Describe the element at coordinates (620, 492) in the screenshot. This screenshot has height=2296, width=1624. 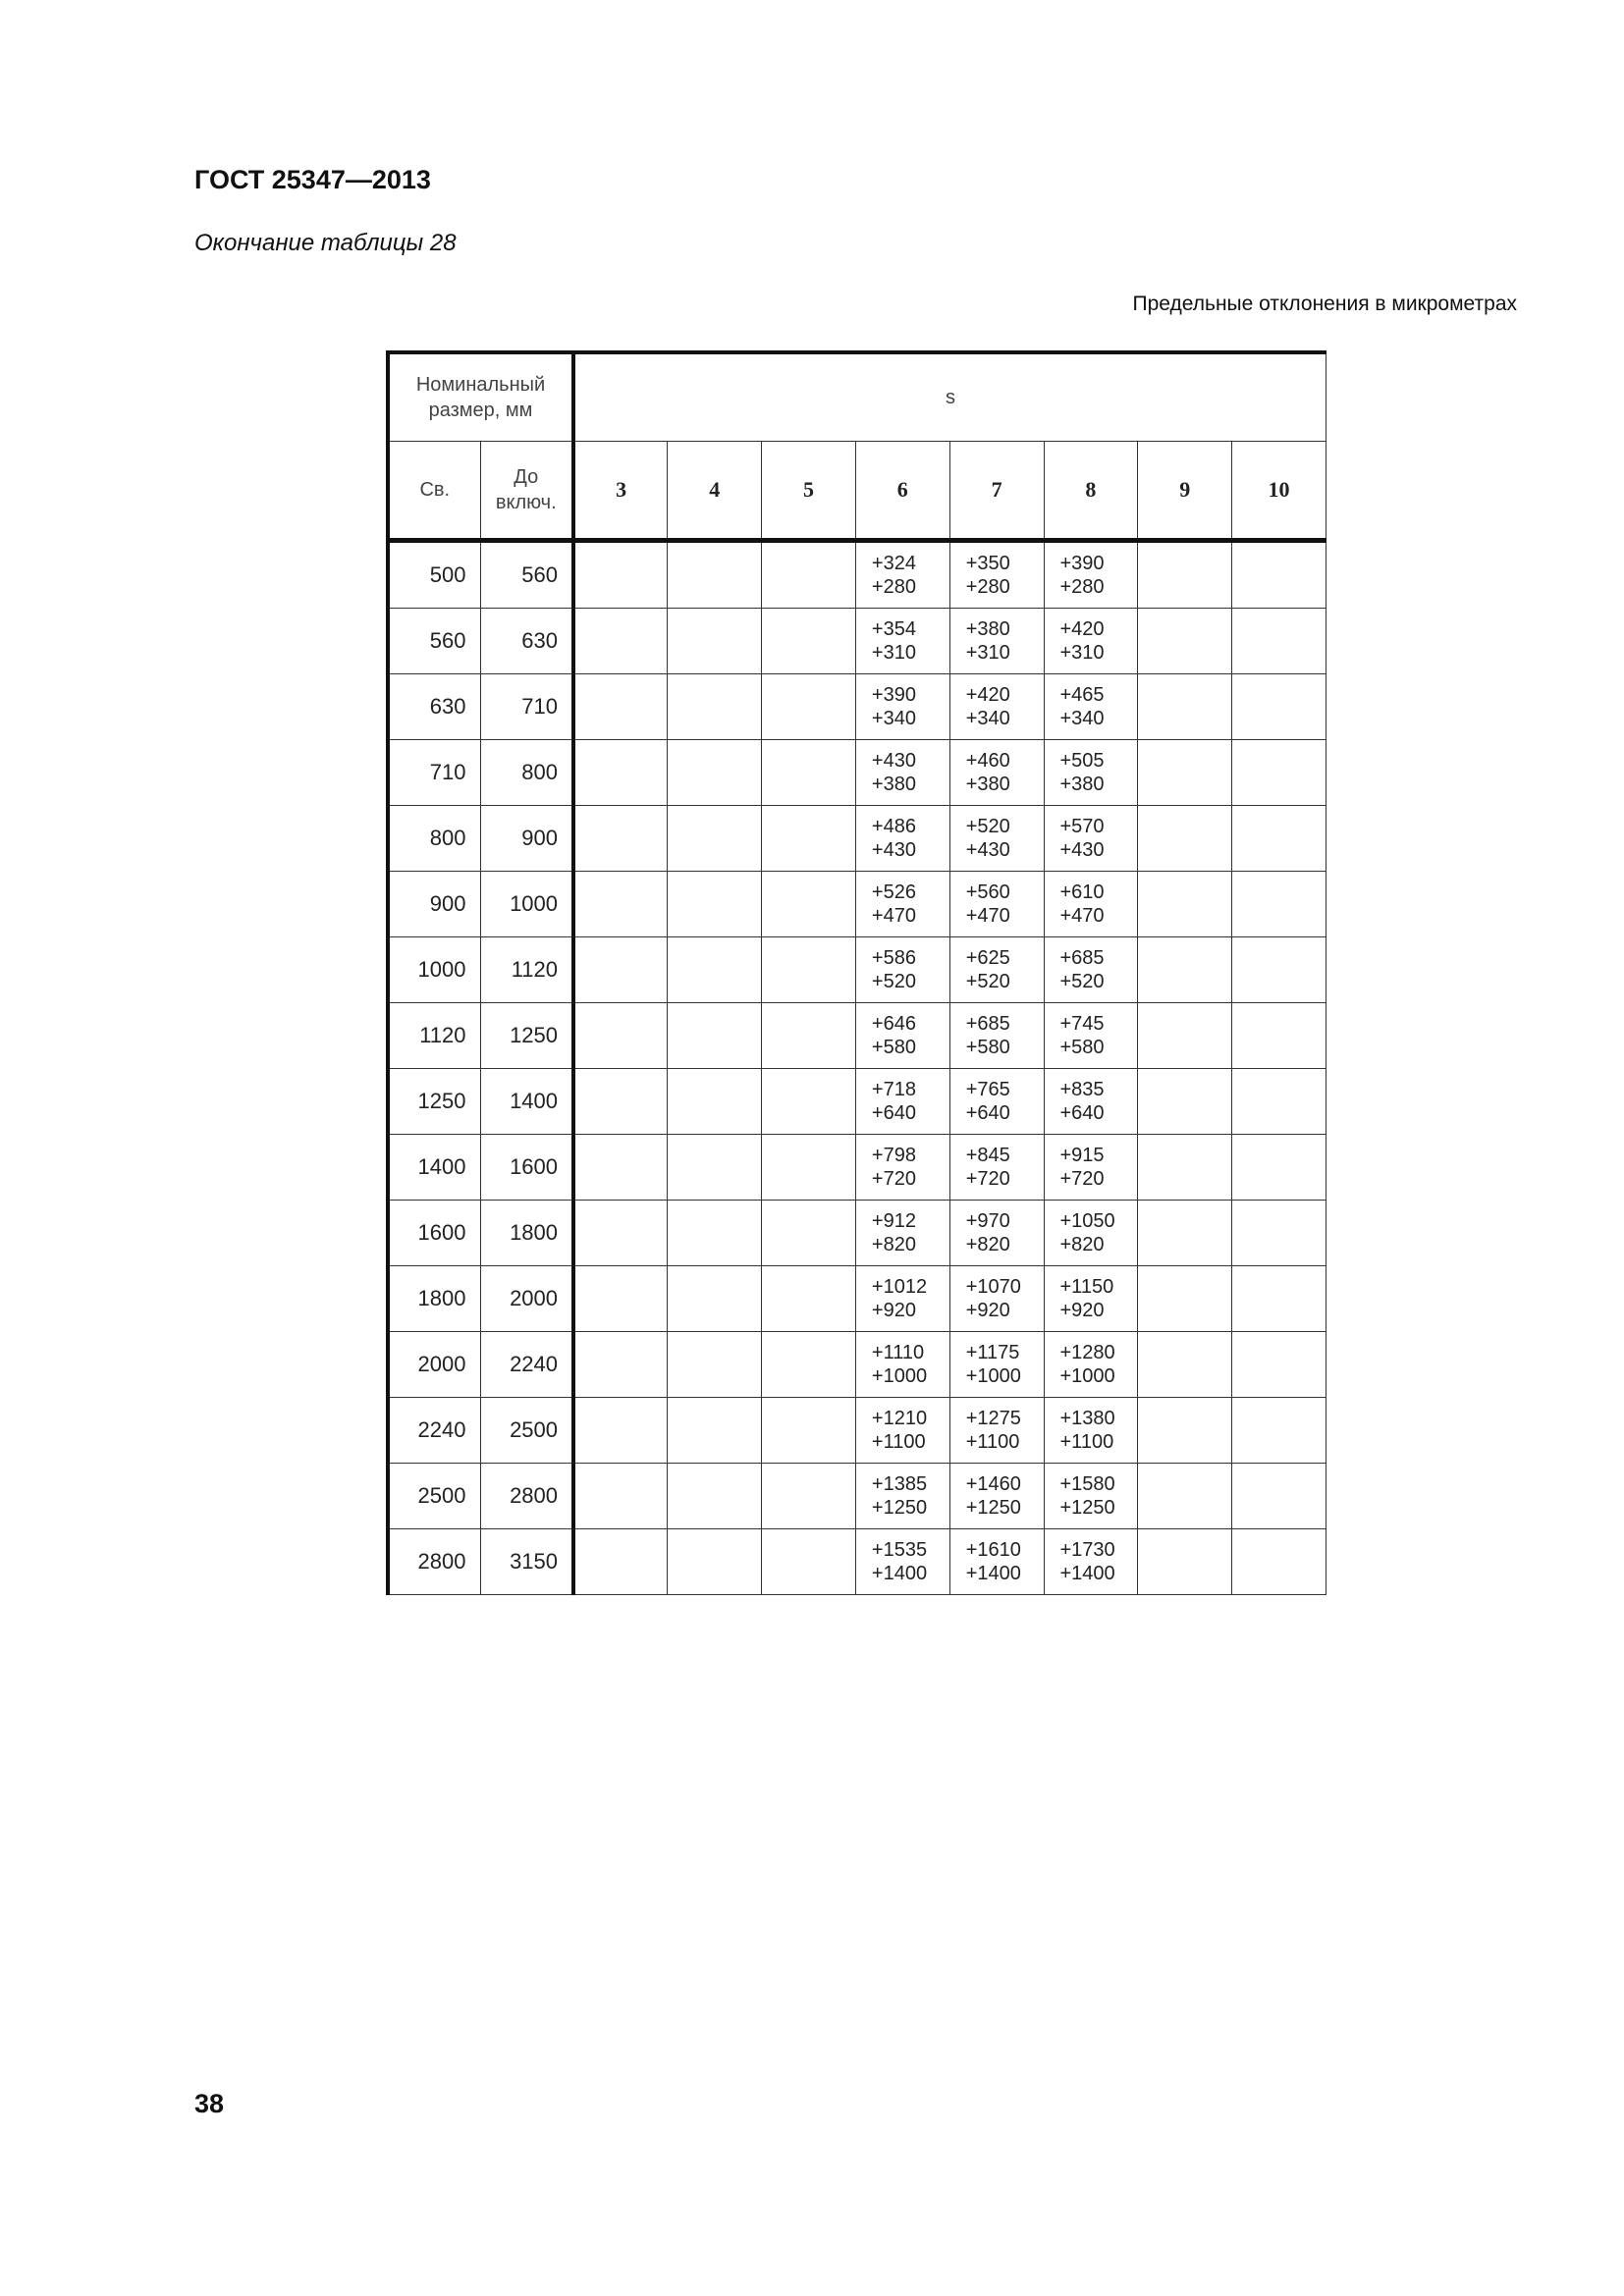
I see `grade-header: 3` at that location.